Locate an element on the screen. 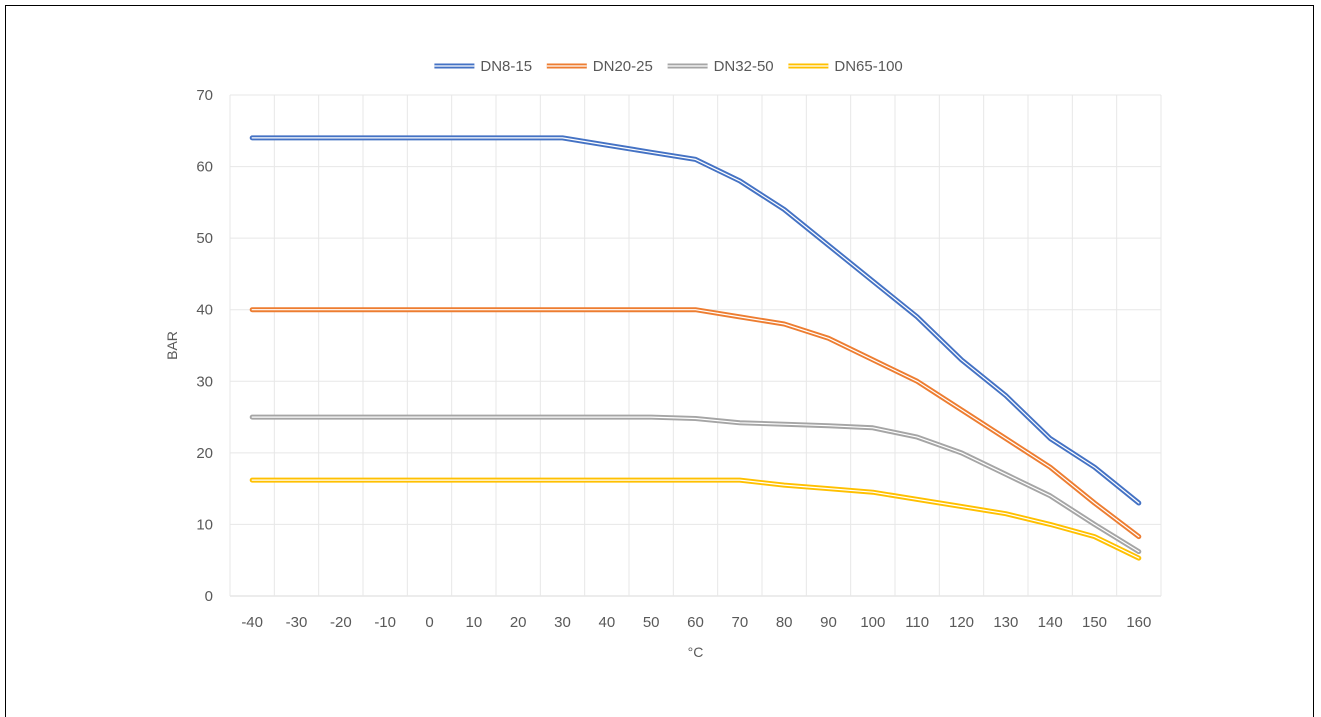  legend-label: DN8-15 is located at coordinates (506, 66).